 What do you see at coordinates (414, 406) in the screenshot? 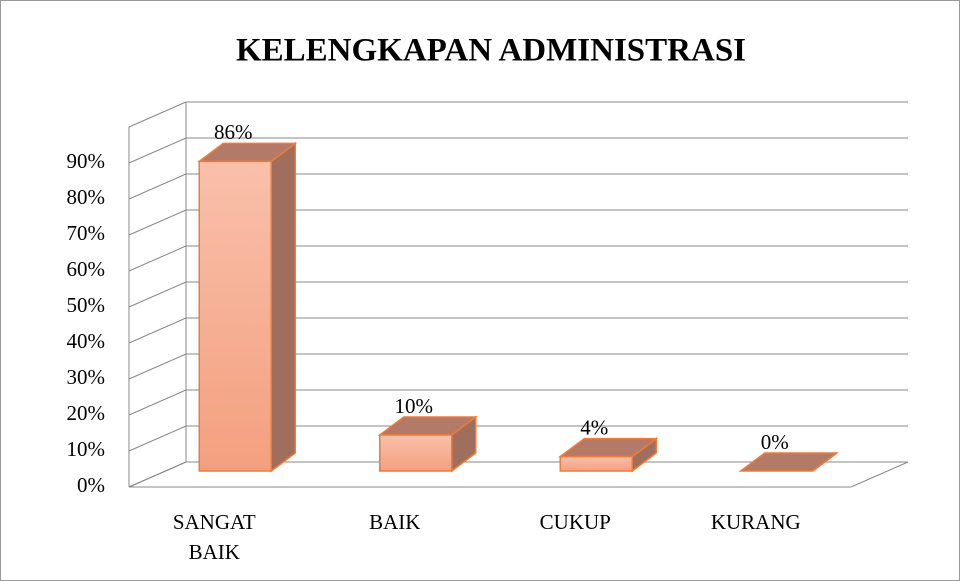
I see `value-label: 10%` at bounding box center [414, 406].